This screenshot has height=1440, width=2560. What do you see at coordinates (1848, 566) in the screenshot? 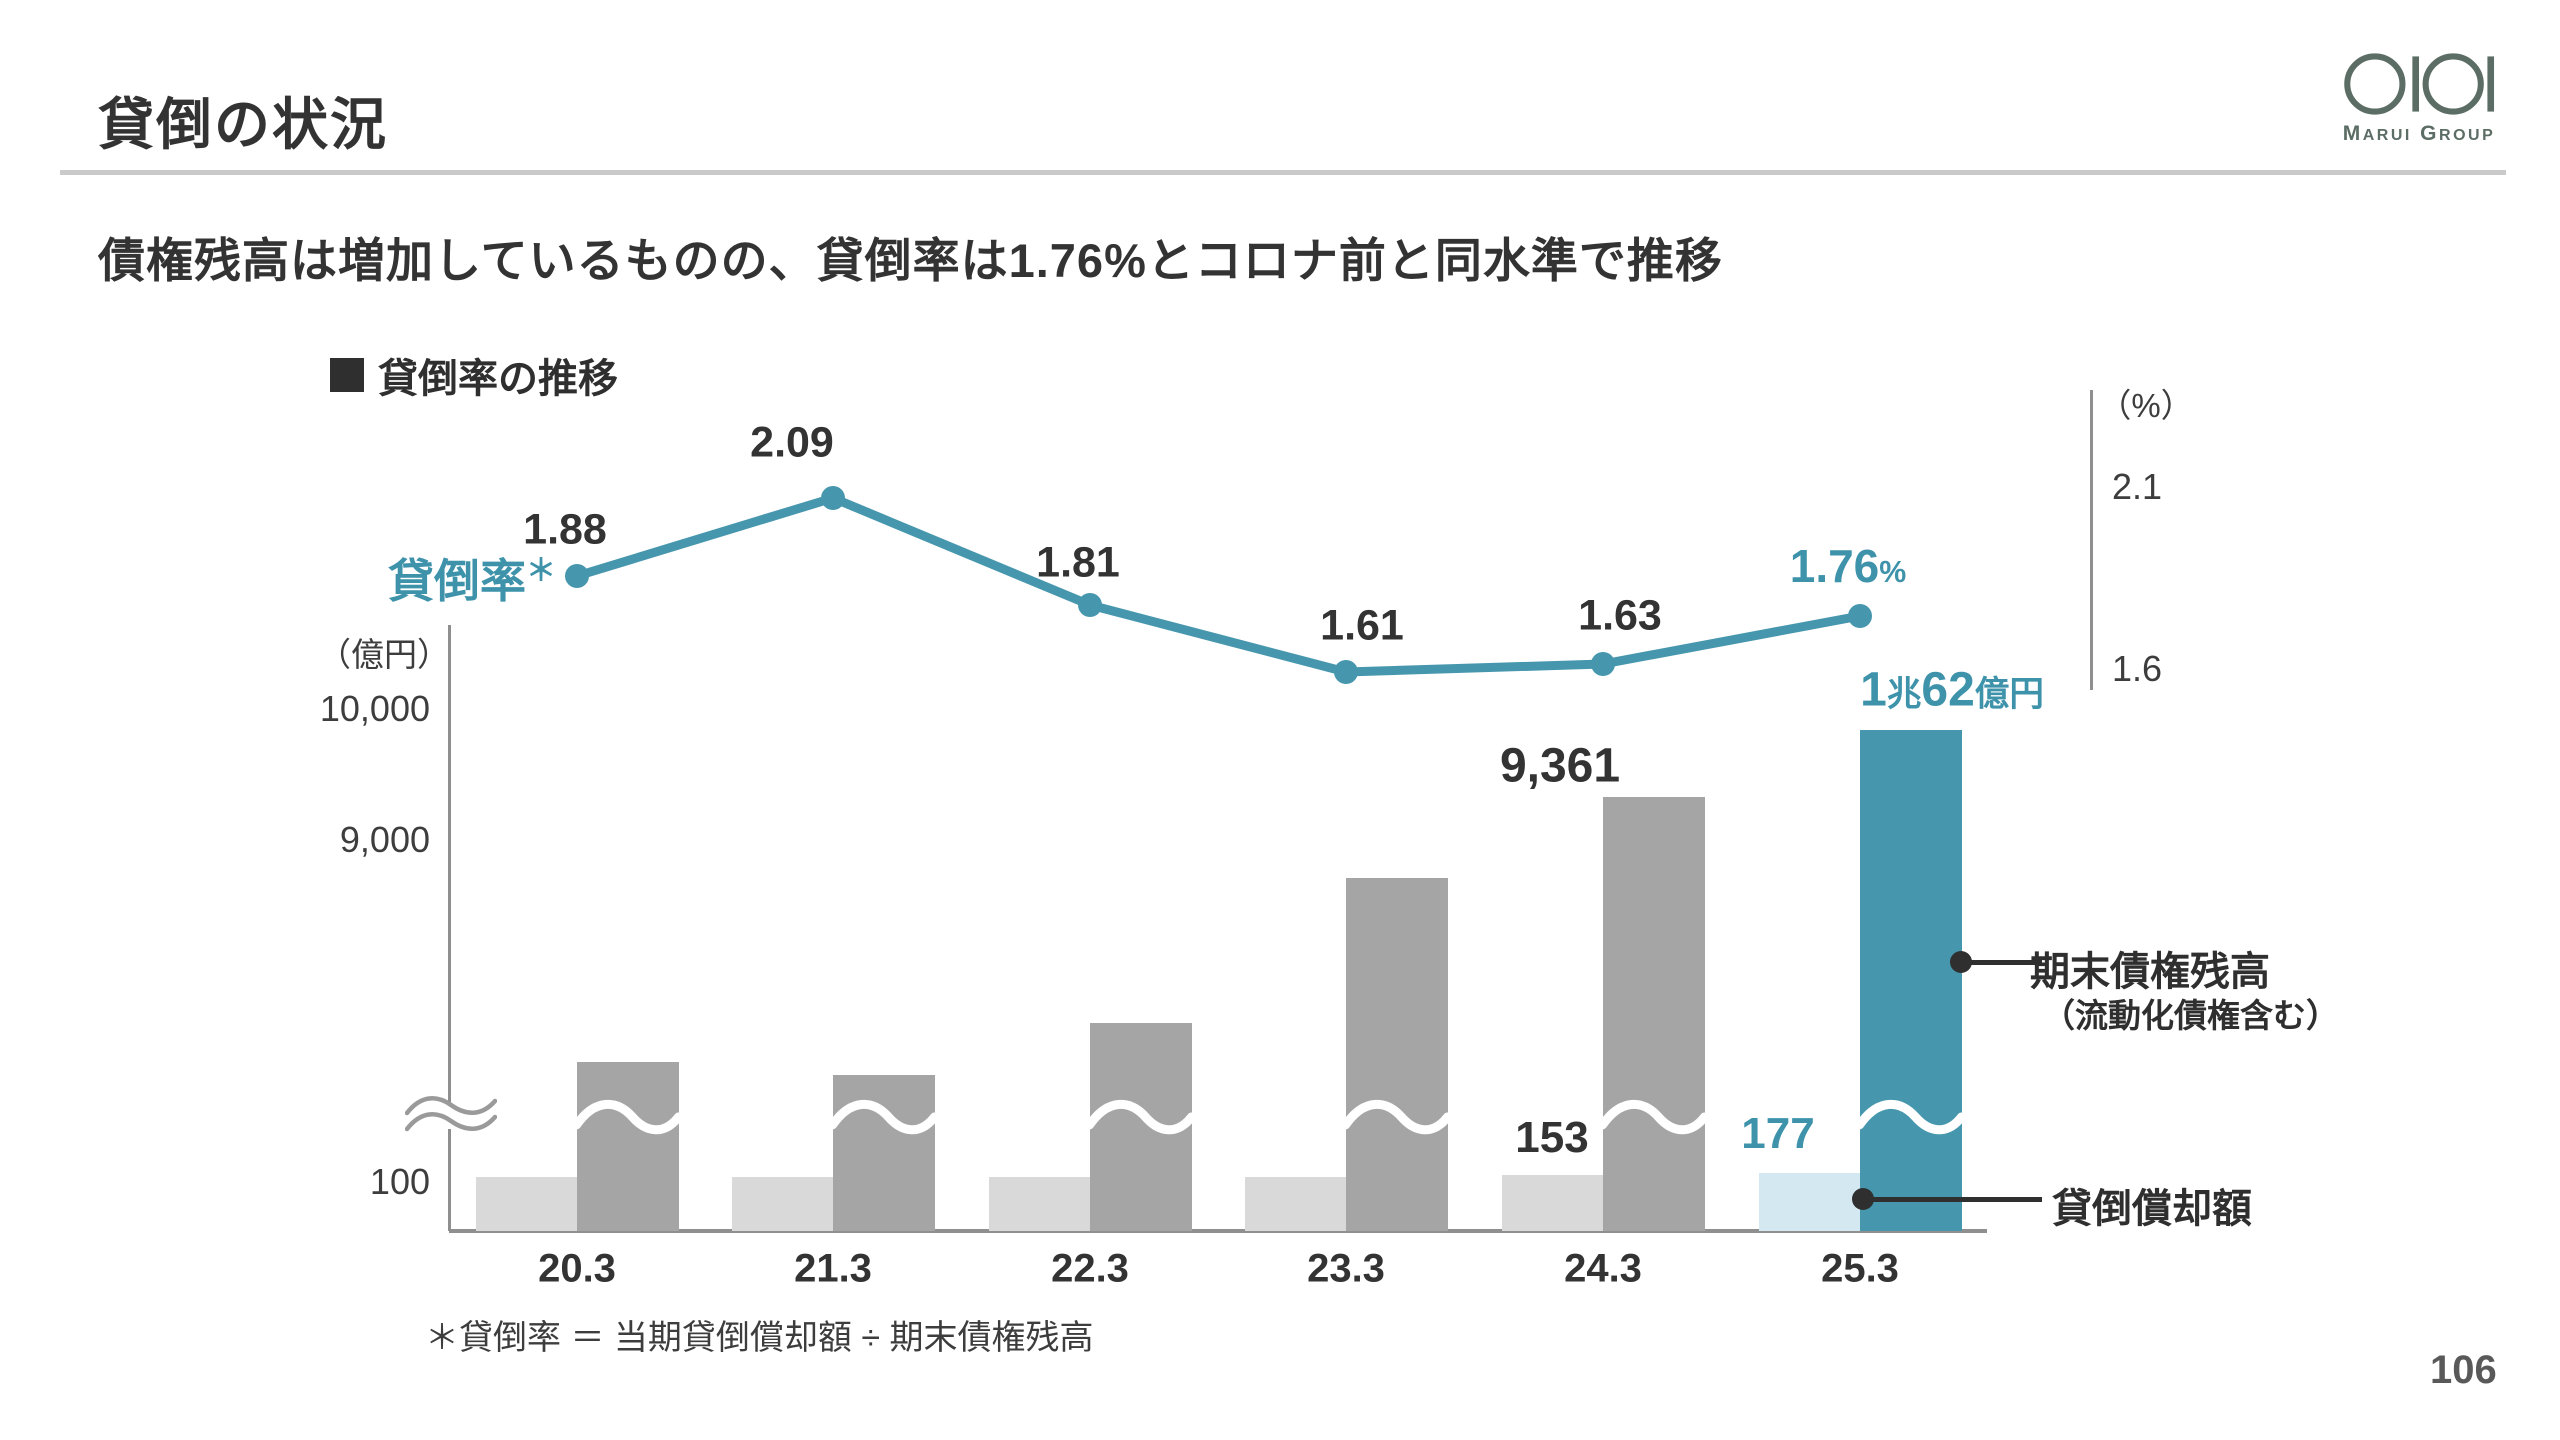
I see `line-value-label-25.3: 1.76%` at bounding box center [1848, 566].